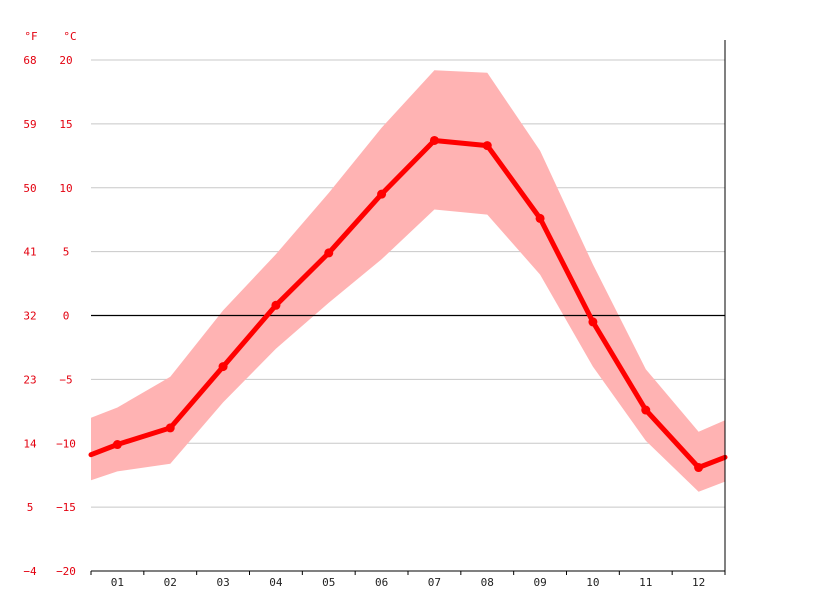 Image resolution: width=815 pixels, height=611 pixels. I want to click on y-tick-fahrenheit: 32, so click(29, 316).